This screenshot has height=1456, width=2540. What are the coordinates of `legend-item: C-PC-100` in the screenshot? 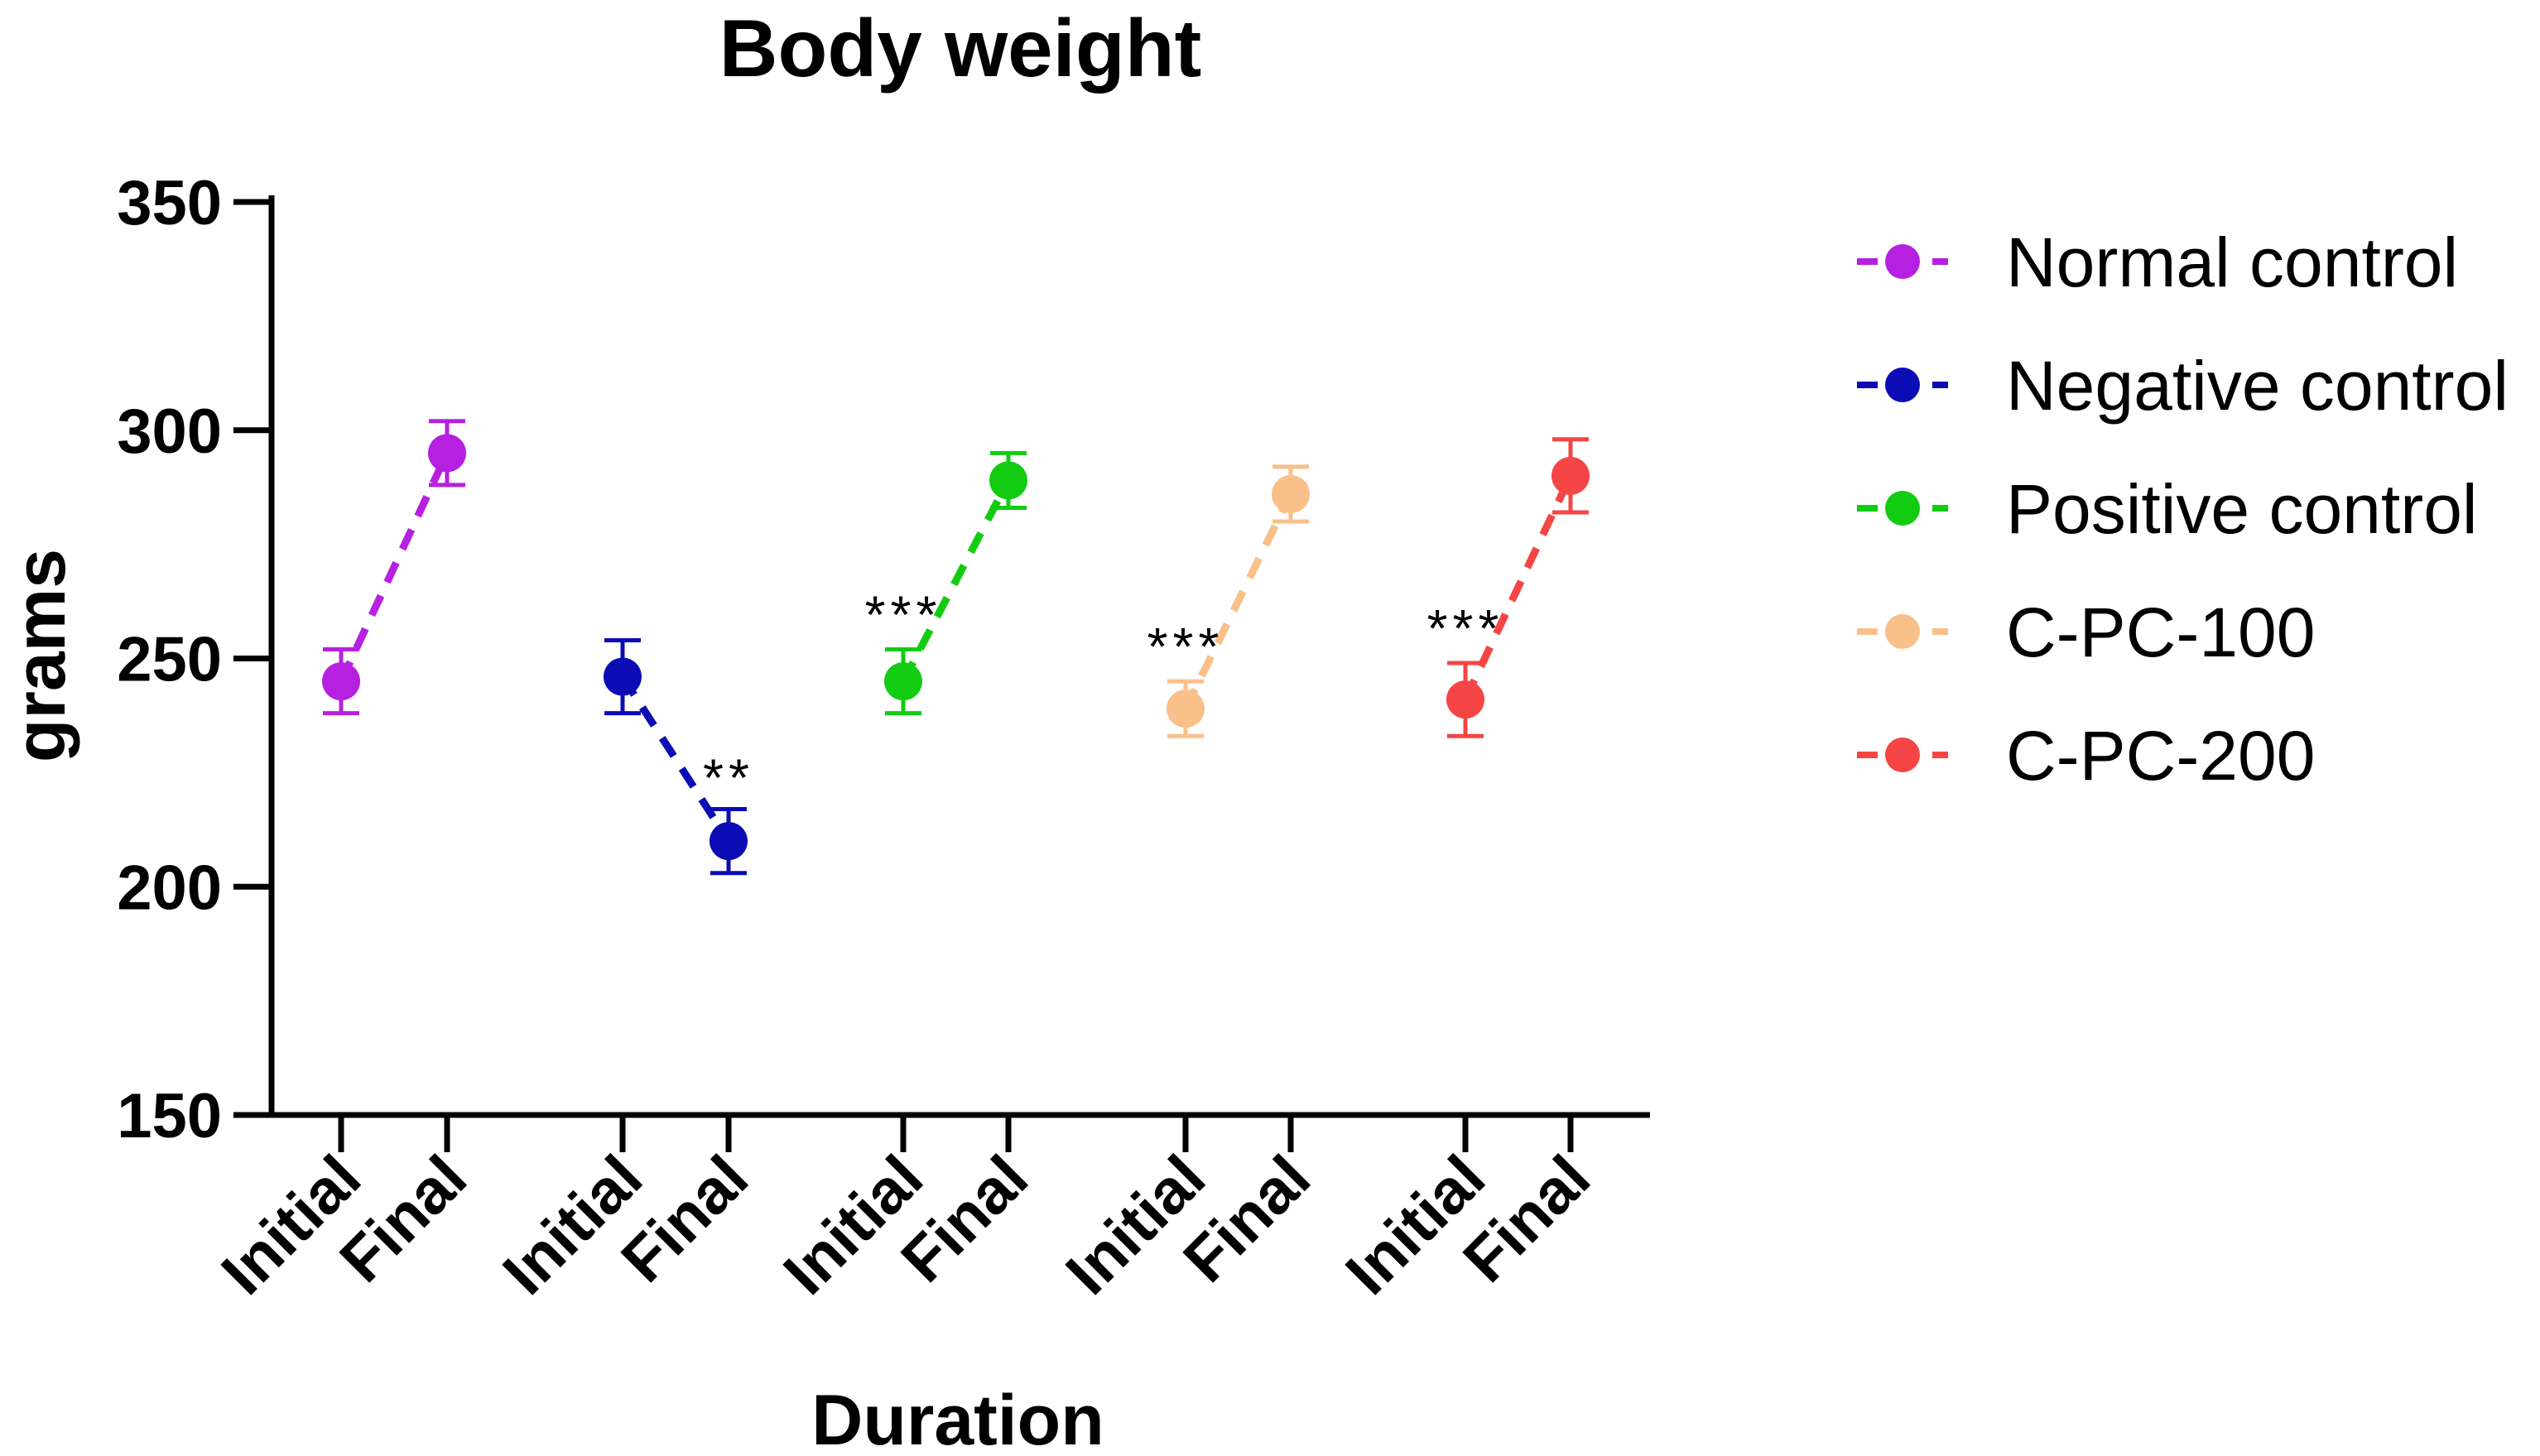 It's located at (2086, 632).